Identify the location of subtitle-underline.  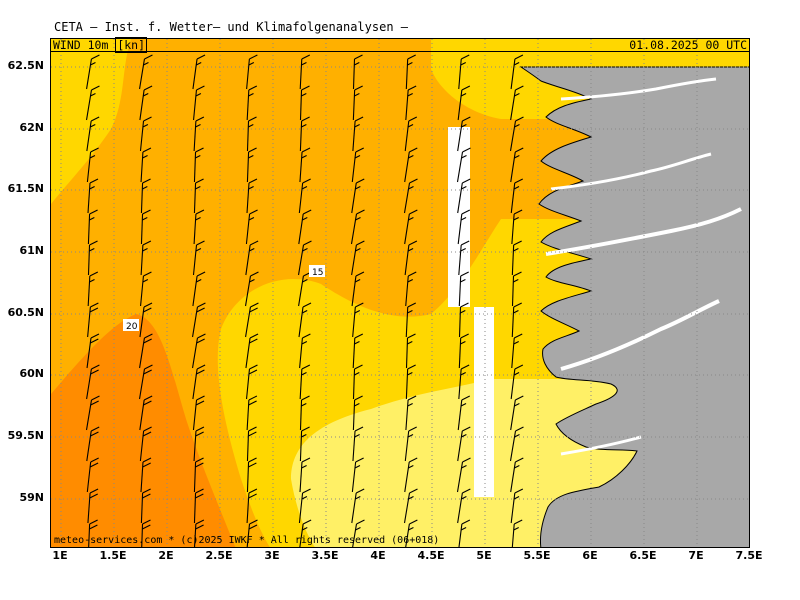
(400, 51).